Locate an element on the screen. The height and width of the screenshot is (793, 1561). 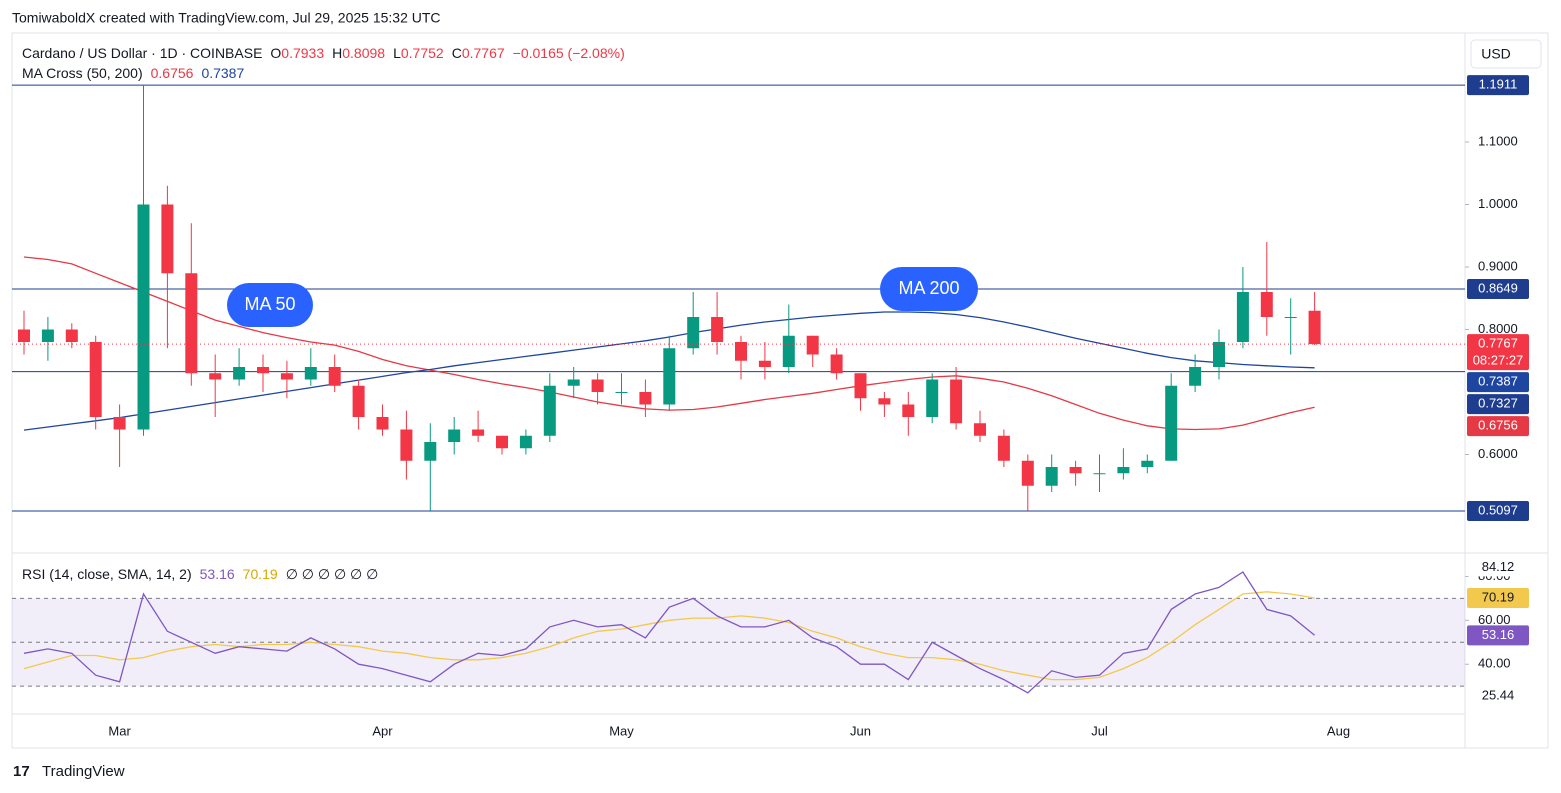
ohlc-key: H is located at coordinates (337, 53).